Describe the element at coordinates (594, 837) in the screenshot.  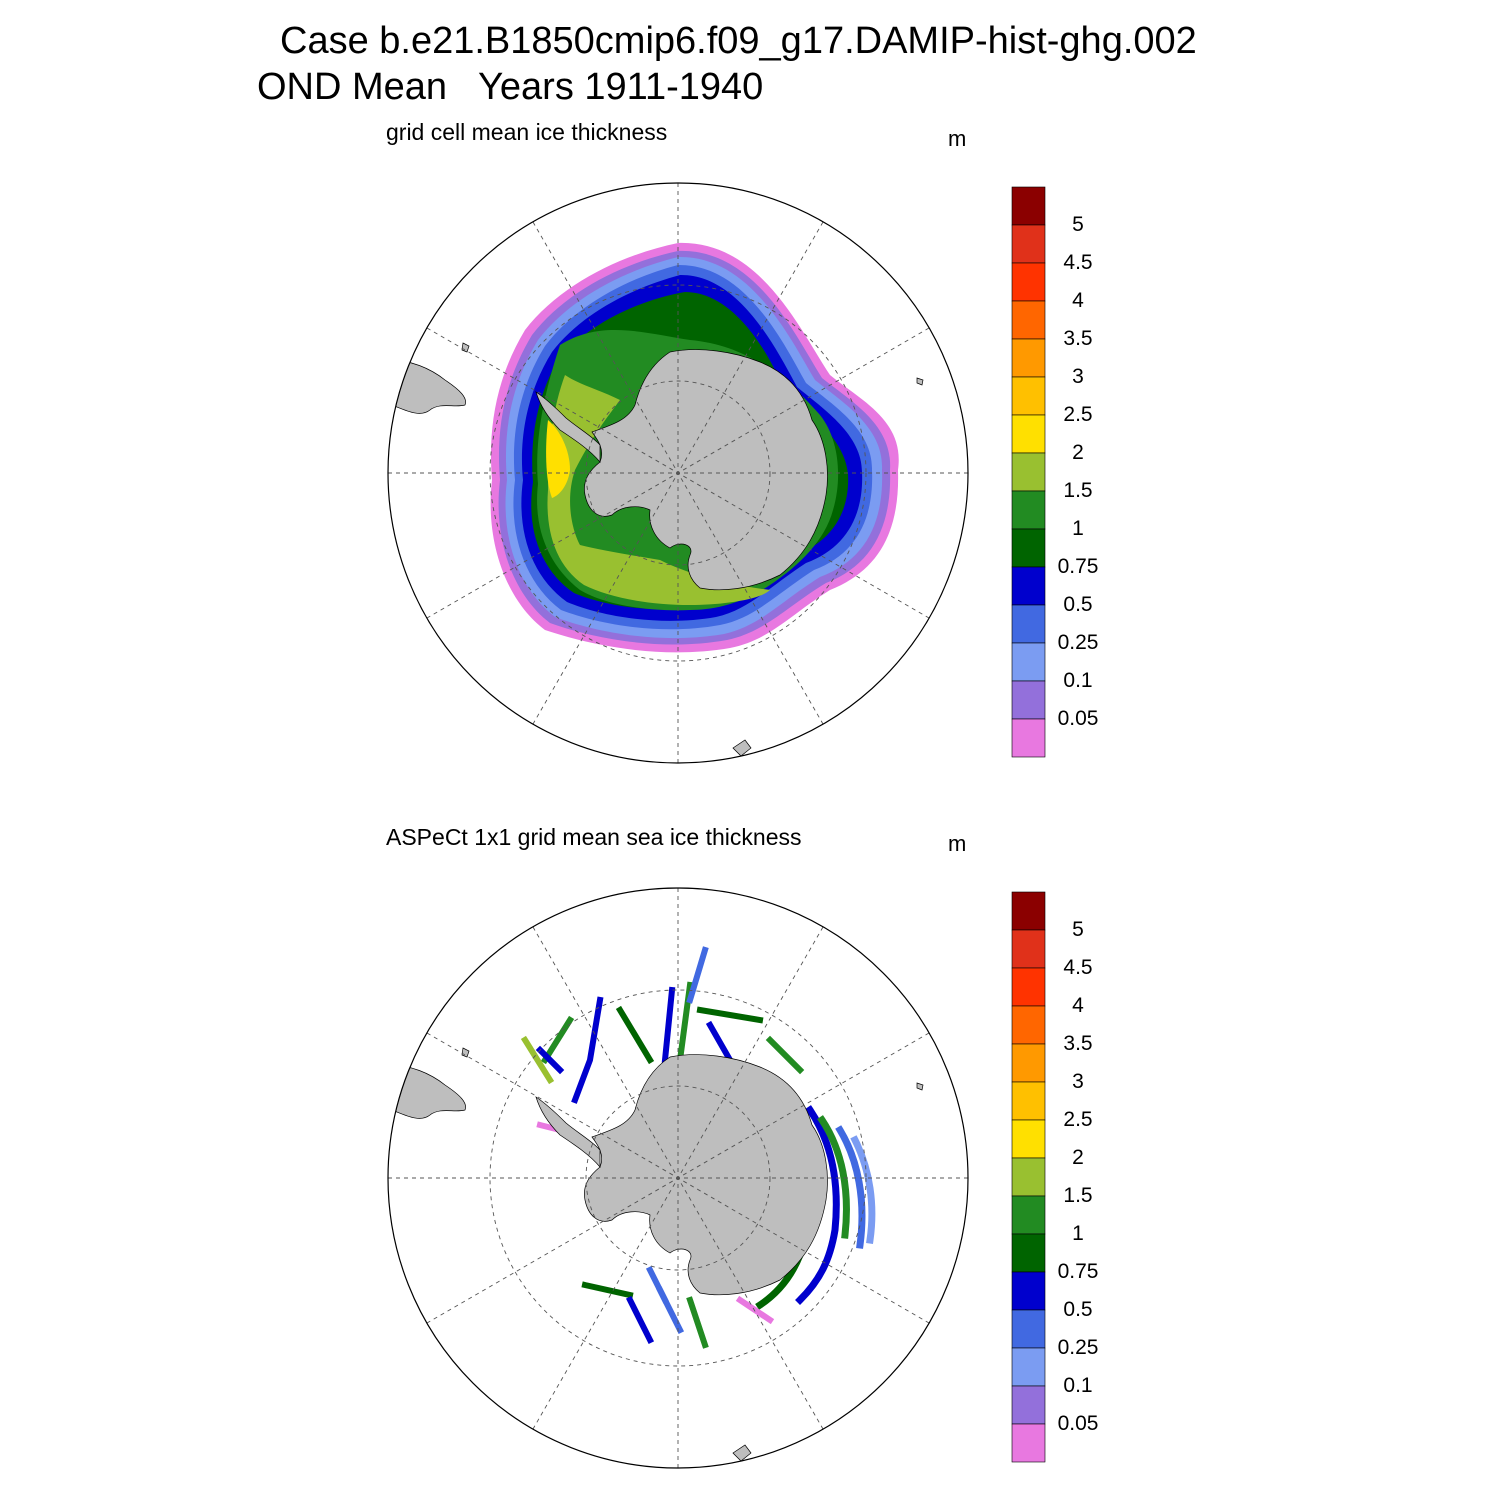
I see `panel2-title: ASPeCt 1x1 grid mean sea ice thickness` at that location.